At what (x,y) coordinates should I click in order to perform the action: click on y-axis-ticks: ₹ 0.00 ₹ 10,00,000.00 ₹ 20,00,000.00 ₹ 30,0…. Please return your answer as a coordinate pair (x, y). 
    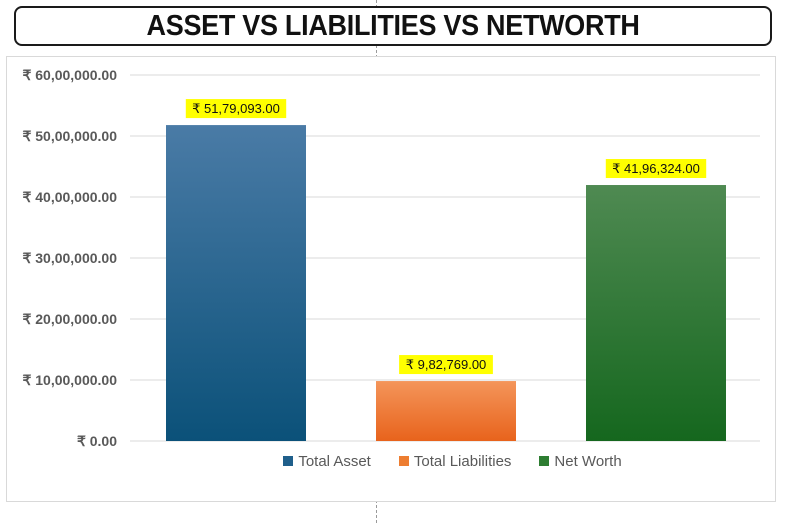
    Looking at the image, I should click on (69, 258).